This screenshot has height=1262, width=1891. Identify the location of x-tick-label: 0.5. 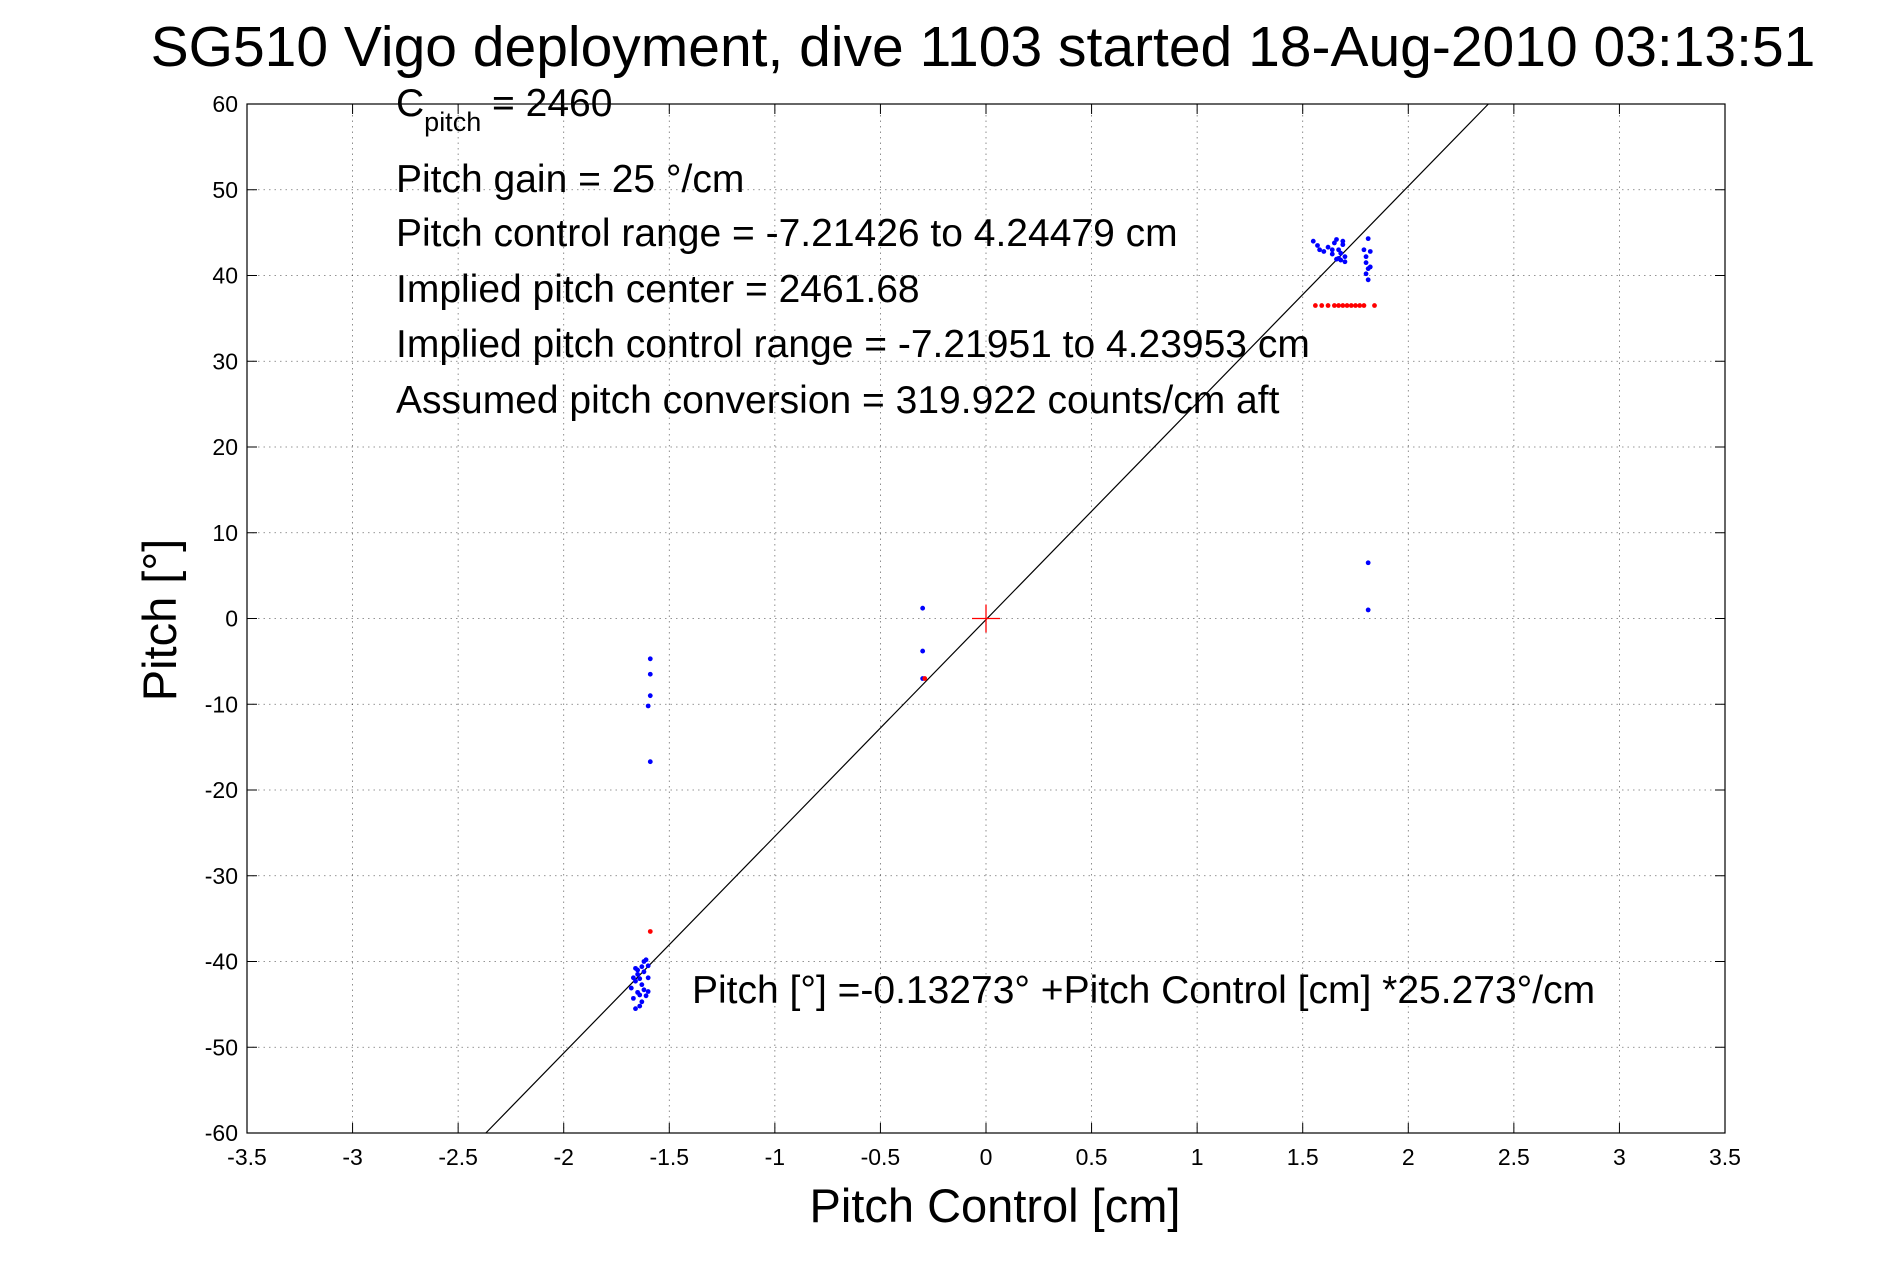
(1092, 1157).